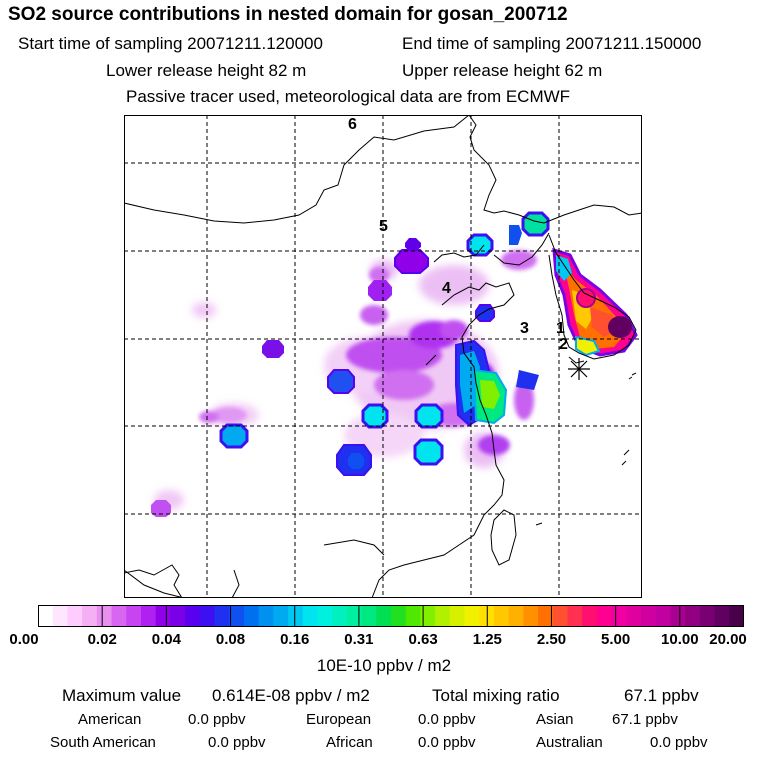 The image size is (768, 768). Describe the element at coordinates (524, 328) in the screenshot. I see `point-label-3: 3` at that location.